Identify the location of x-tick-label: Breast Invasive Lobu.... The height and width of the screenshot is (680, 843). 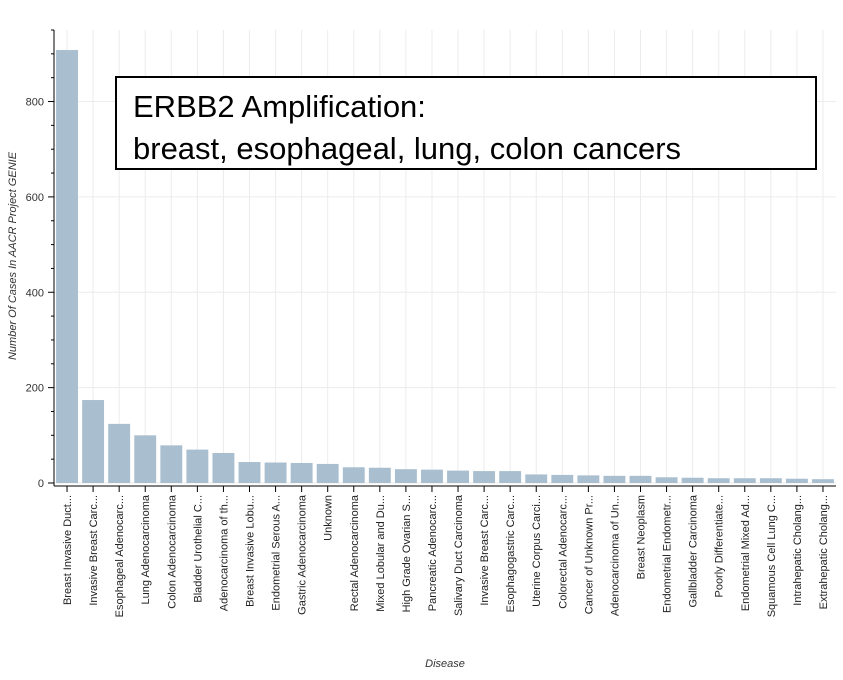
(251, 551).